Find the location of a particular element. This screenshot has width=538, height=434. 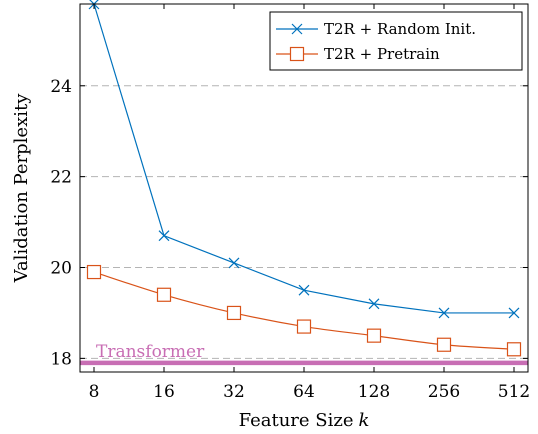

legend-label: T2R + Pretrain is located at coordinates (382, 54).